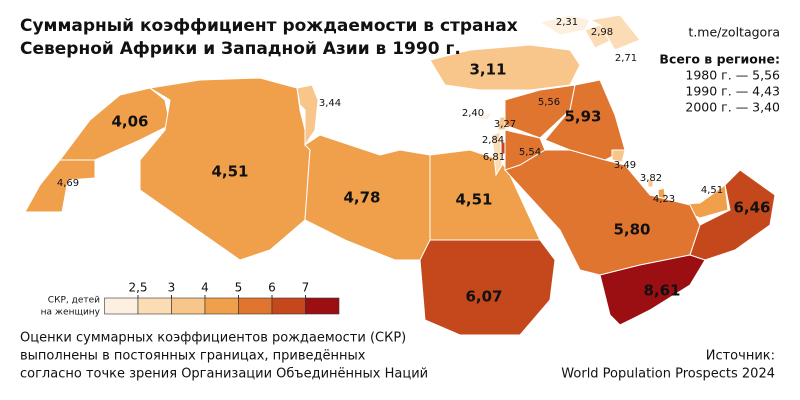  Describe the element at coordinates (661, 291) in the screenshot. I see `region-label: 8,61` at that location.